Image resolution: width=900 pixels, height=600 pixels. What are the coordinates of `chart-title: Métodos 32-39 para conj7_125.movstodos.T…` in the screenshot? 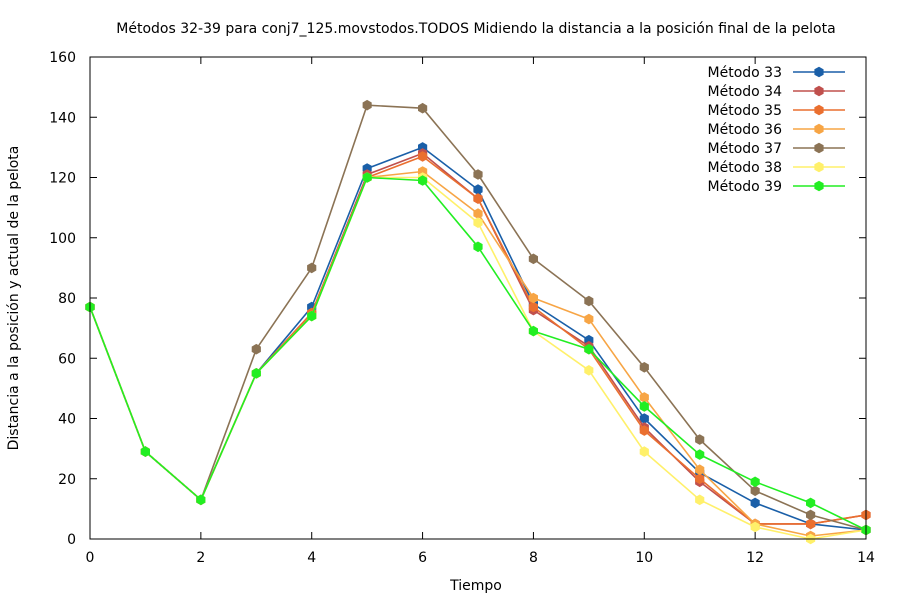 It's located at (475, 29).